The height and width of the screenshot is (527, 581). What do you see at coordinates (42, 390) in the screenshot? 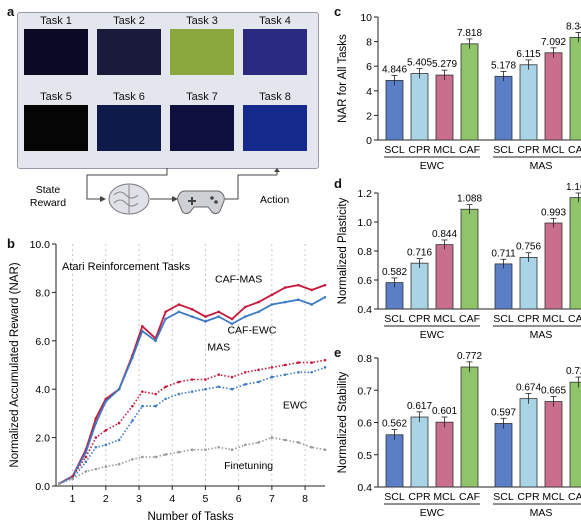
I see `y-tick-label: 4.0` at bounding box center [42, 390].